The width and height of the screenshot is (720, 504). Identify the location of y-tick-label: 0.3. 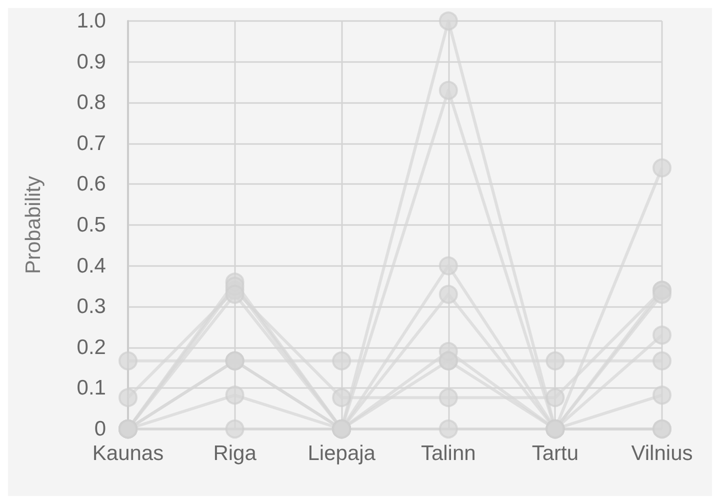
(91, 306).